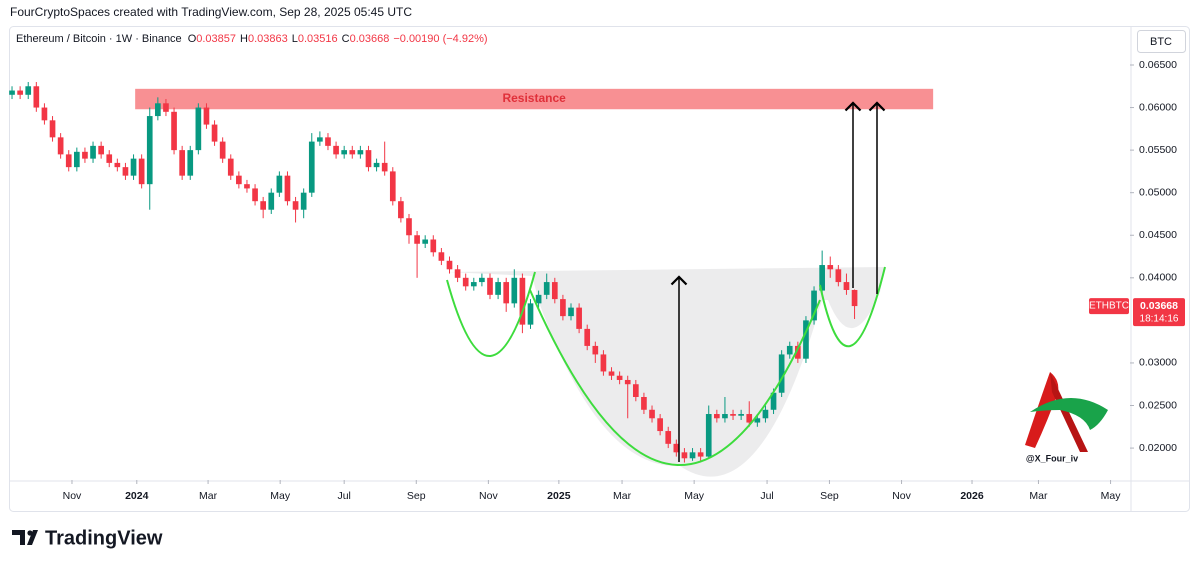 The width and height of the screenshot is (1200, 567). Describe the element at coordinates (1158, 448) in the screenshot. I see `y-tick-label: 0.02000` at that location.